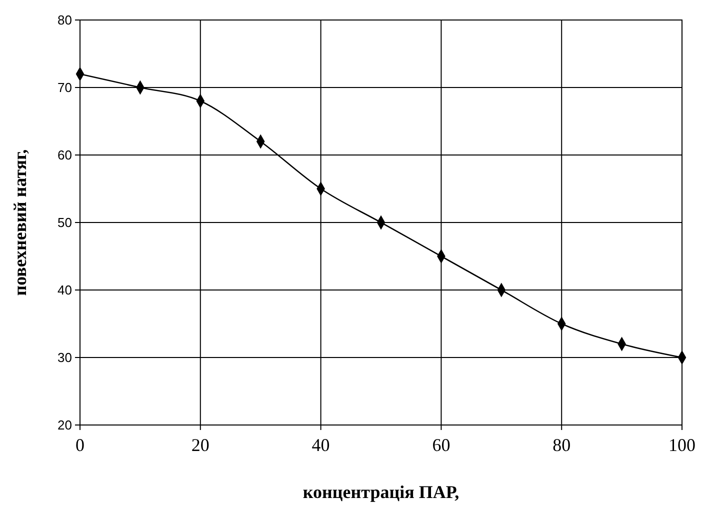  What do you see at coordinates (682, 445) in the screenshot?
I see `x-tick-label: 100` at bounding box center [682, 445].